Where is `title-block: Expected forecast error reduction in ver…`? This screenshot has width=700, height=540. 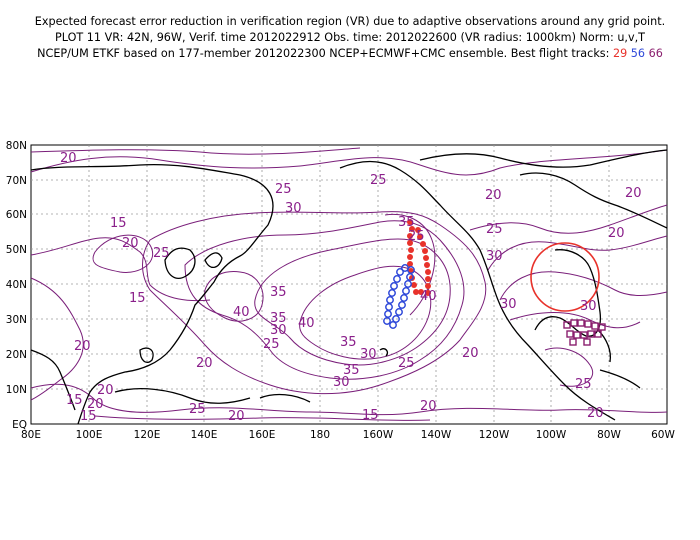 title-block: Expected forecast error reduction in ver… is located at coordinates (350, 38).